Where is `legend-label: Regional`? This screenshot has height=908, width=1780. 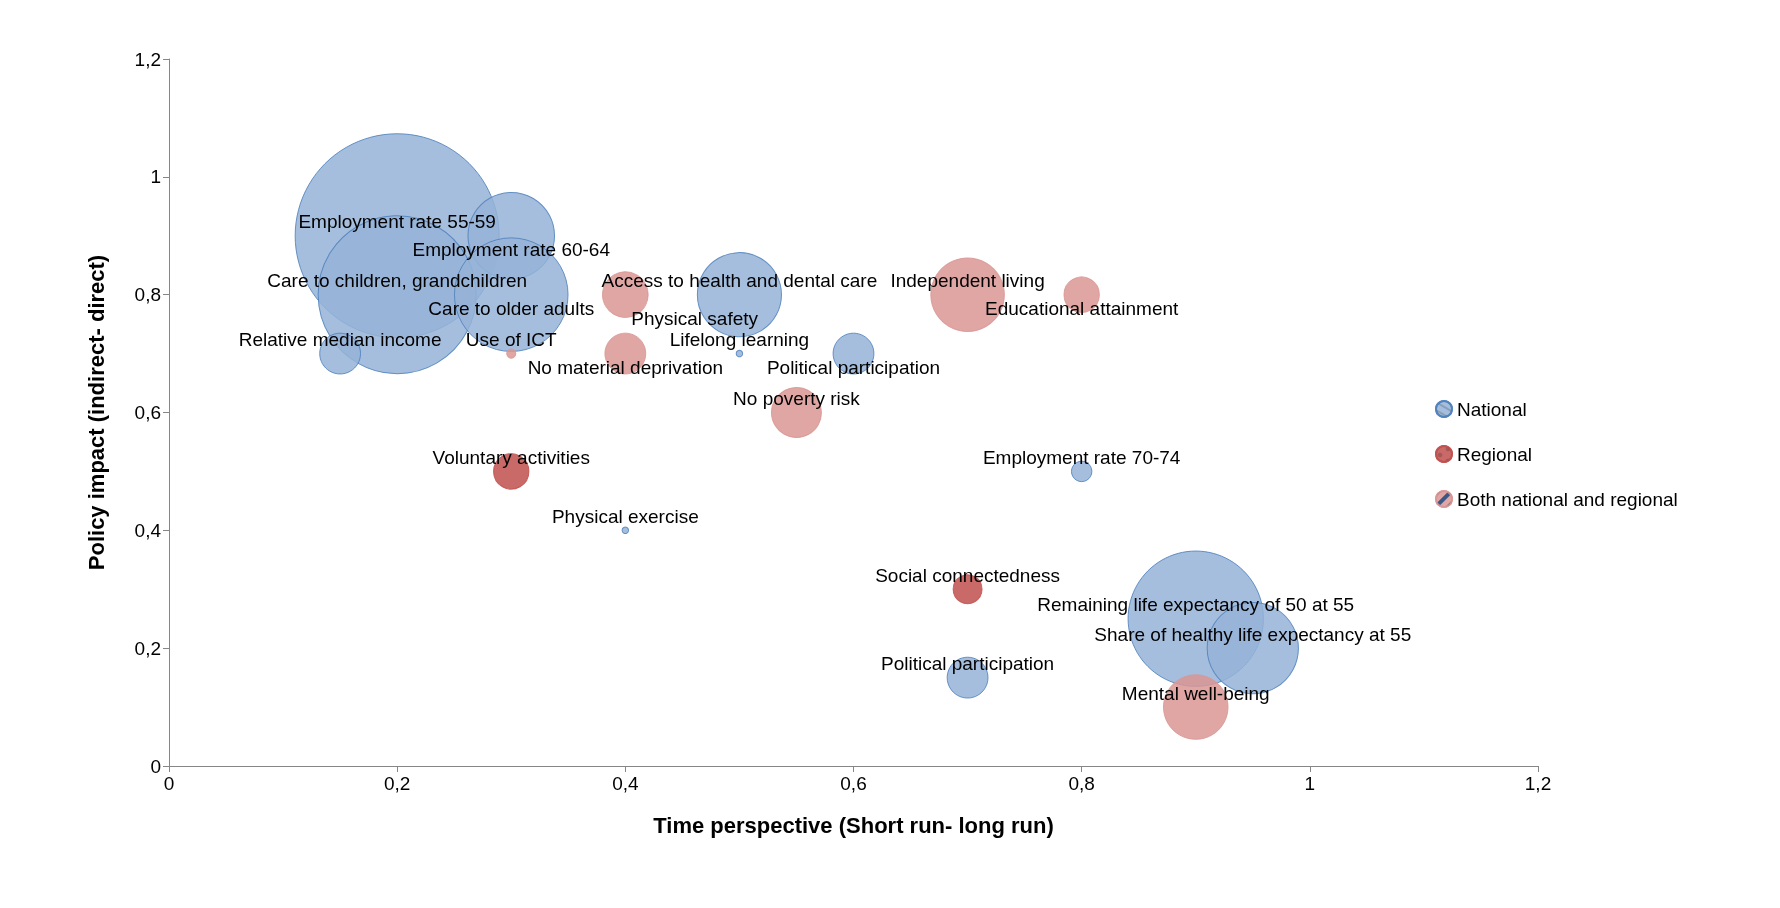 legend-label: Regional is located at coordinates (1494, 454).